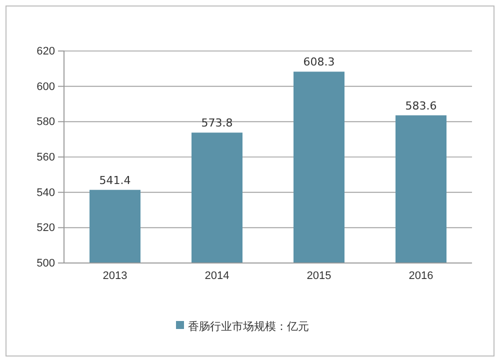 This screenshot has width=500, height=362. Describe the element at coordinates (421, 105) in the screenshot. I see `data-label: 583.6` at that location.